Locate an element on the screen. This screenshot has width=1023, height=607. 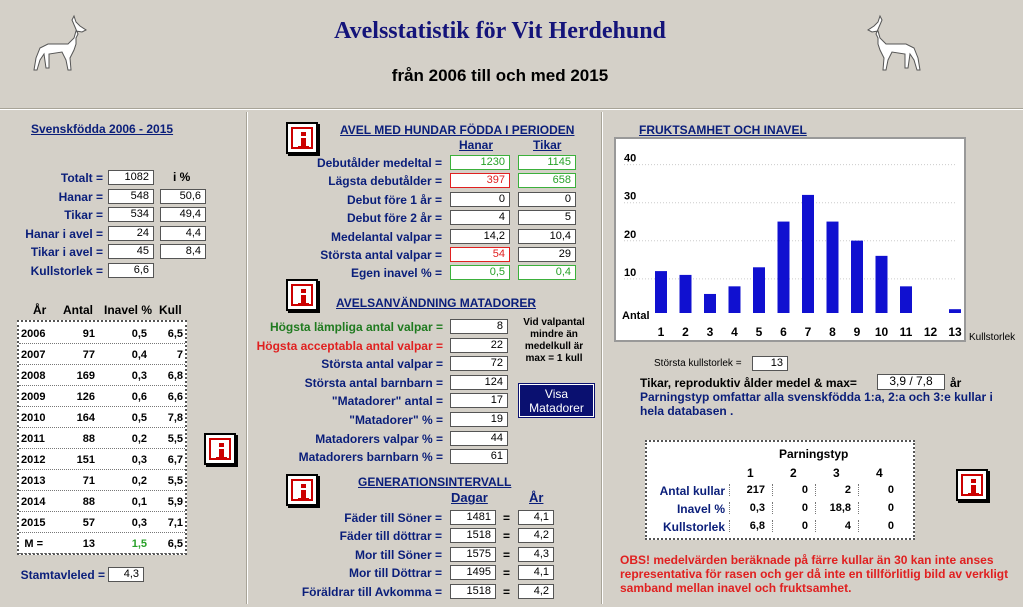
table-cell: 91 is located at coordinates (88, 334).